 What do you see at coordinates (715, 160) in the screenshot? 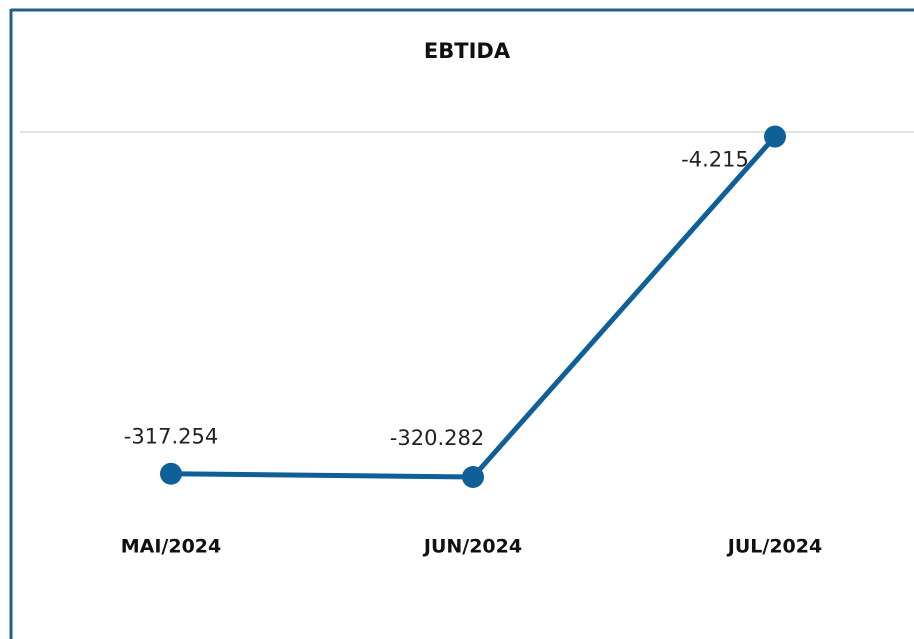
I see `data-label: -4.215` at bounding box center [715, 160].